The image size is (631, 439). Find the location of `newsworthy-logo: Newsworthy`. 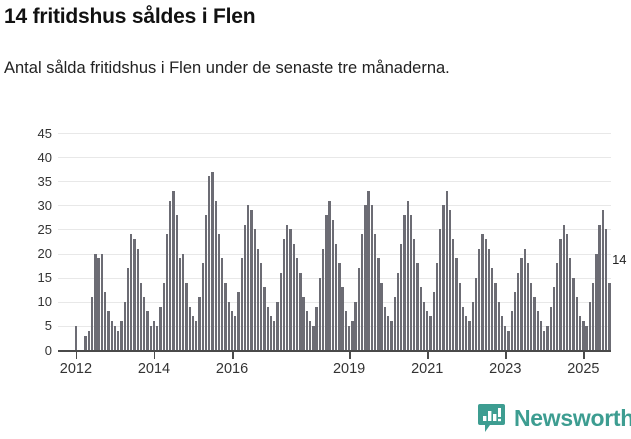

newsworthy-logo: Newsworthy is located at coordinates (554, 418).